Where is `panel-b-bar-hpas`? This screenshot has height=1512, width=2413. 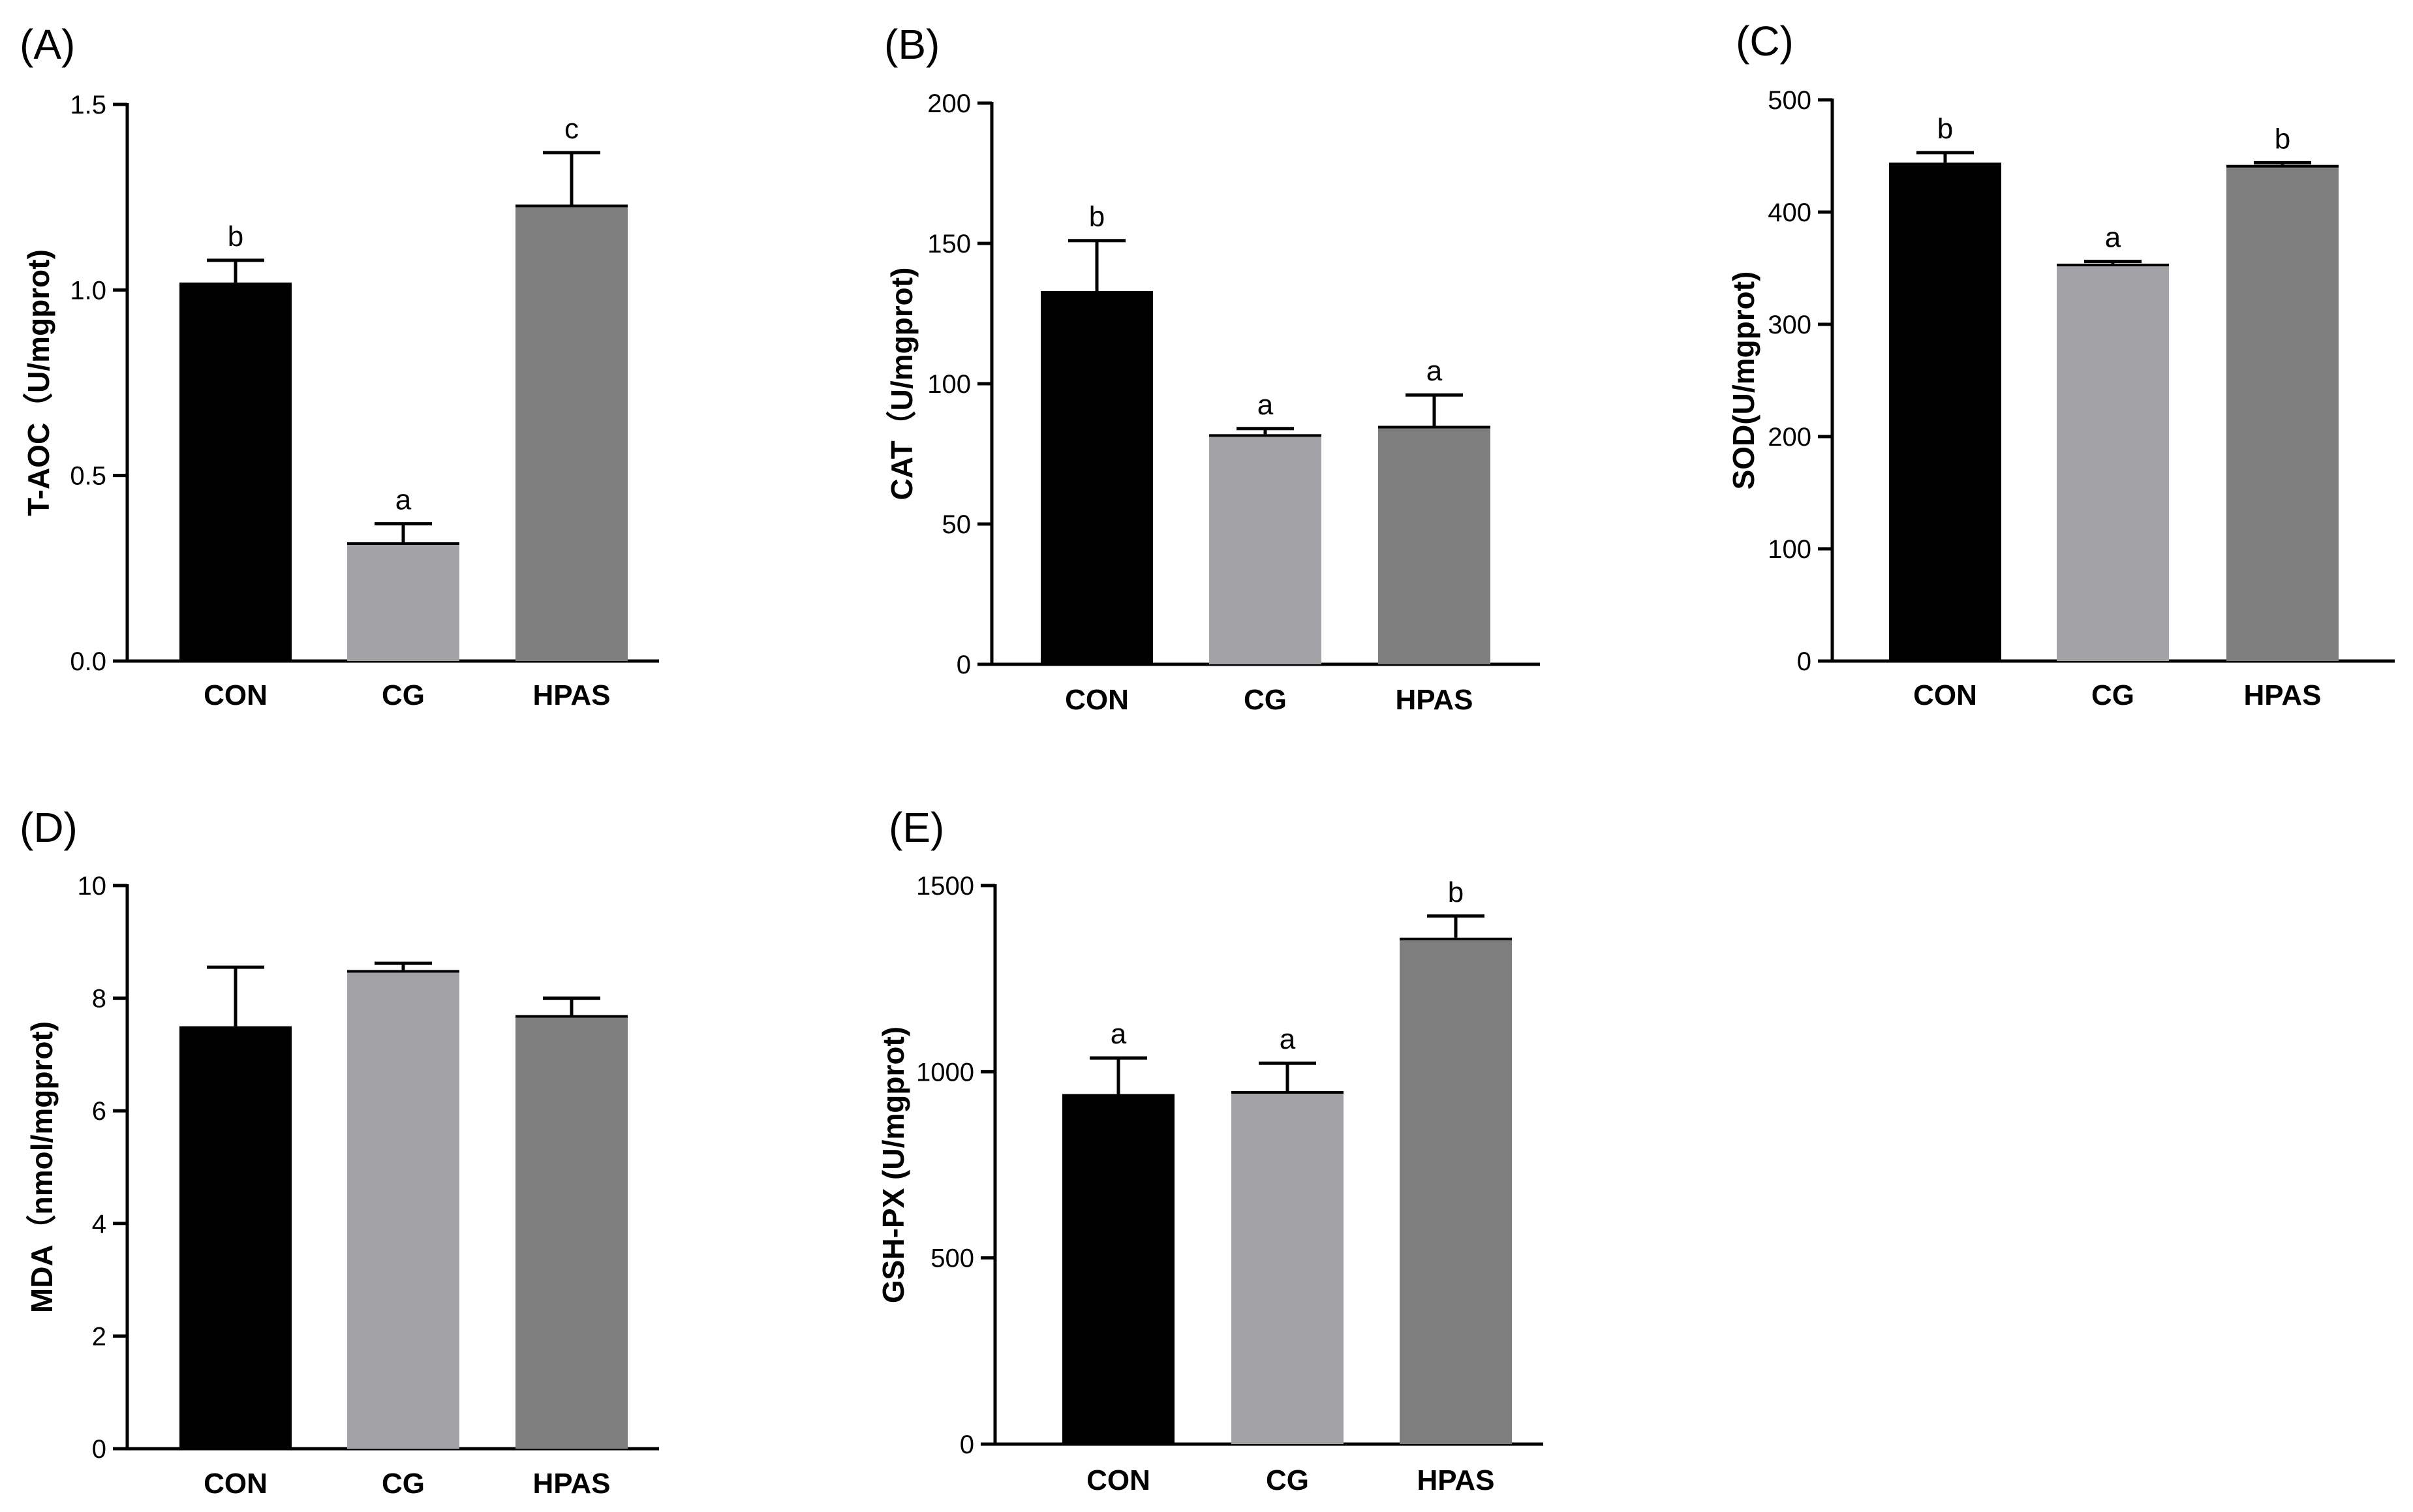
panel-b-bar-hpas is located at coordinates (1434, 544).